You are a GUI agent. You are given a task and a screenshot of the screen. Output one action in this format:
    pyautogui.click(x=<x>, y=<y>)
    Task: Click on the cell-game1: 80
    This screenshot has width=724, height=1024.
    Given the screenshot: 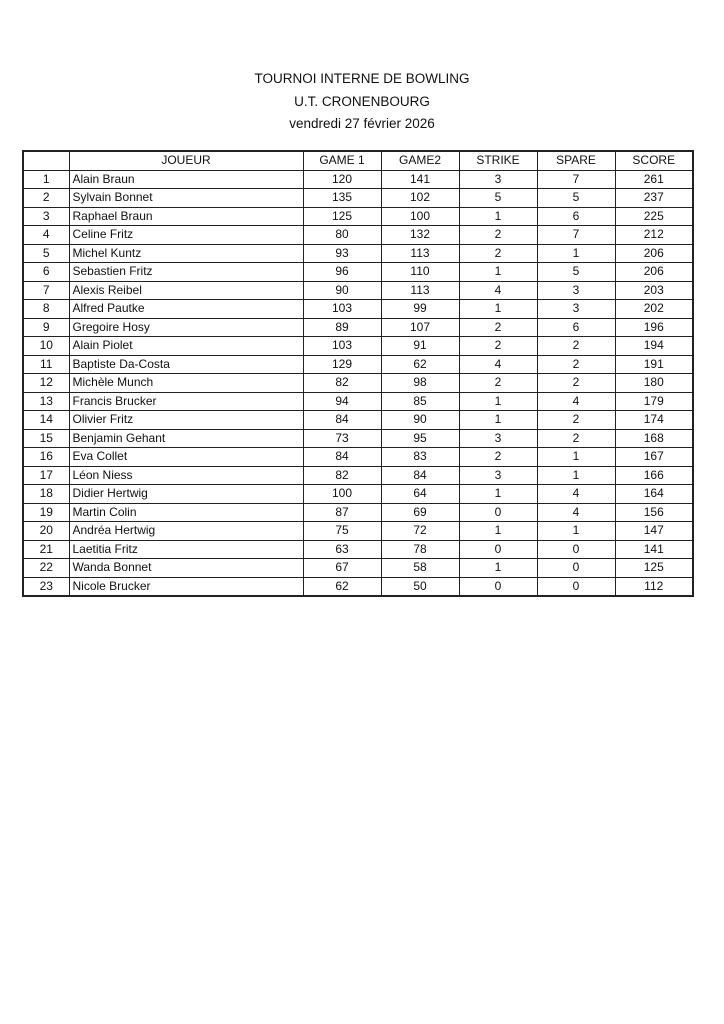 What is the action you would take?
    pyautogui.click(x=342, y=235)
    